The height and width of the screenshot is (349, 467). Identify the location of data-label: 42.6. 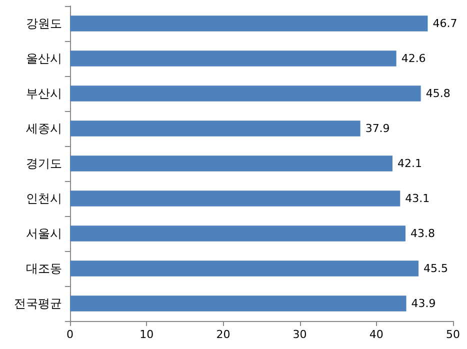
(413, 58).